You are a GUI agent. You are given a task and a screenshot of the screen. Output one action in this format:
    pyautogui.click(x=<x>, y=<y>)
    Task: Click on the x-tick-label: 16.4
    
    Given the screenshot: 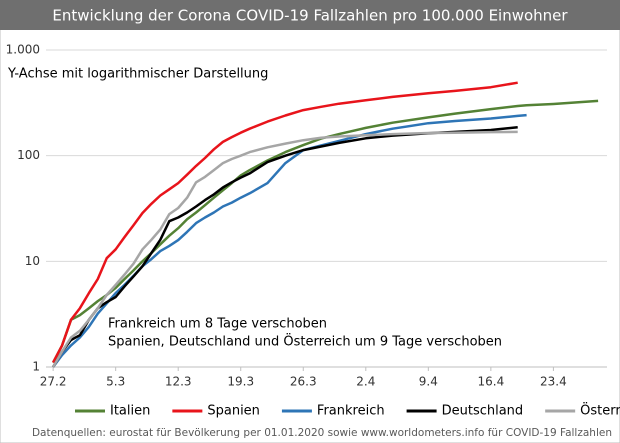 What is the action you would take?
    pyautogui.click(x=491, y=382)
    